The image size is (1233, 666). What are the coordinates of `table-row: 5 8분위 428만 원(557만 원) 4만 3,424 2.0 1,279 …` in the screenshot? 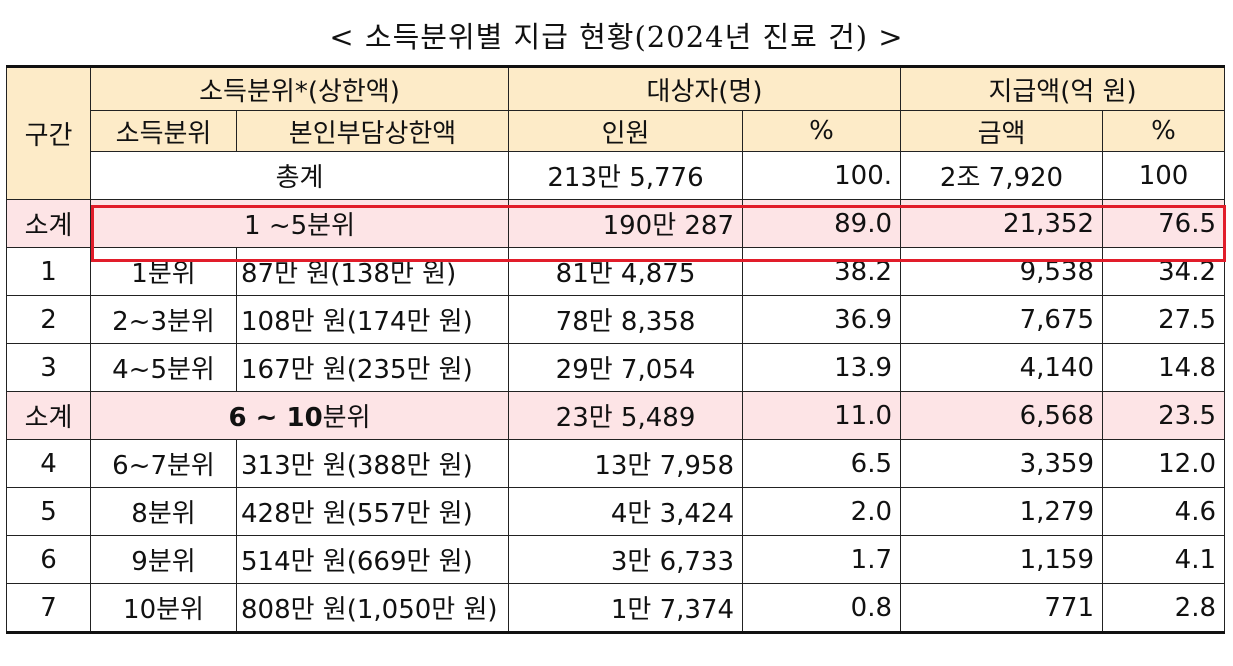 It's located at (616, 511).